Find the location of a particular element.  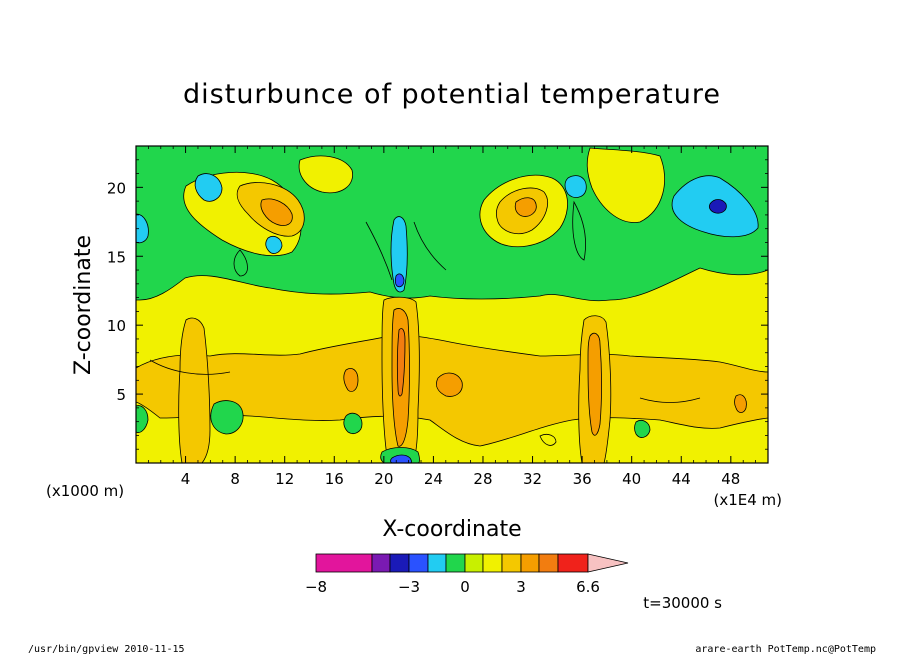

x-tick-label: 20 is located at coordinates (383, 479).